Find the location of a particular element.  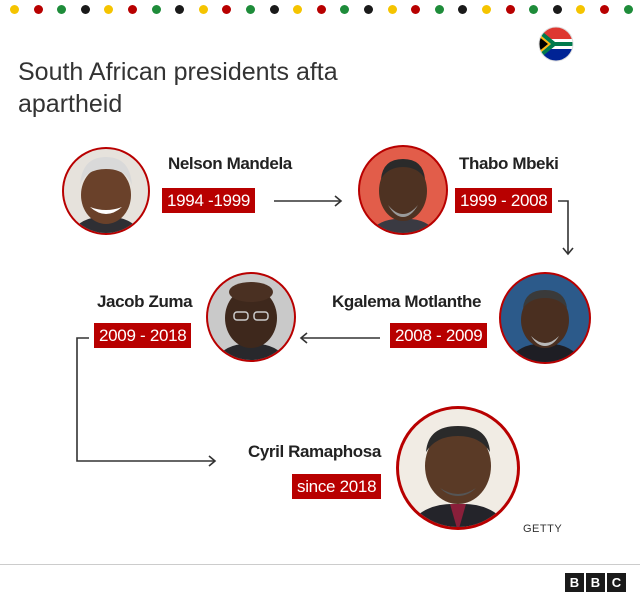

decorative-dot-row is located at coordinates (321, 12).